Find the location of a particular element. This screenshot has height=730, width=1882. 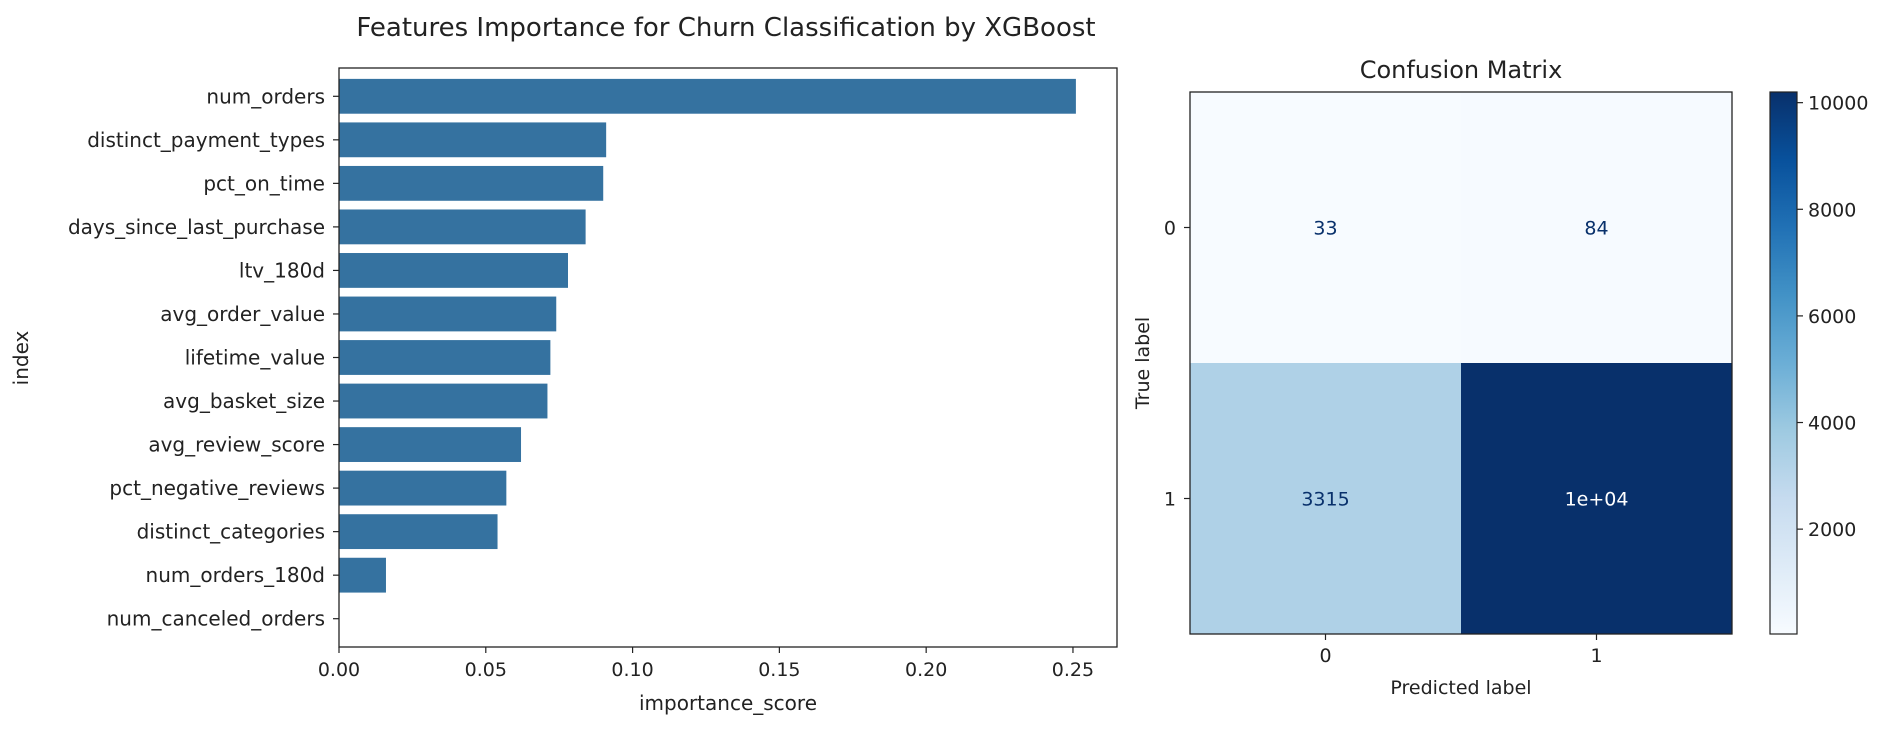

ytick-label: num_orders_180d is located at coordinates (235, 575).